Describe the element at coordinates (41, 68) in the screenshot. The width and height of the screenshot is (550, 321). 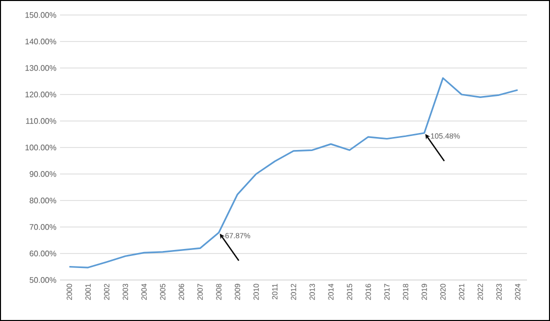
I see `y-tick-label: 130.00%` at that location.